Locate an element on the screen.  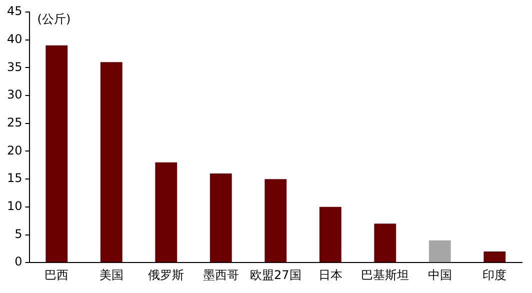
x-tick-label: 欧盟27国 is located at coordinates (276, 275).